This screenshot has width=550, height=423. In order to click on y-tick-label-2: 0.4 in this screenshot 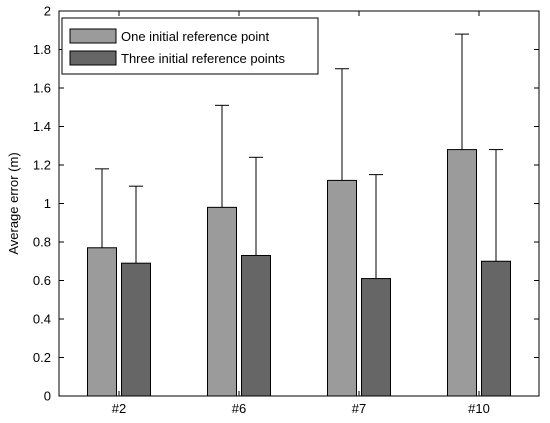, I will do `click(42, 319)`.